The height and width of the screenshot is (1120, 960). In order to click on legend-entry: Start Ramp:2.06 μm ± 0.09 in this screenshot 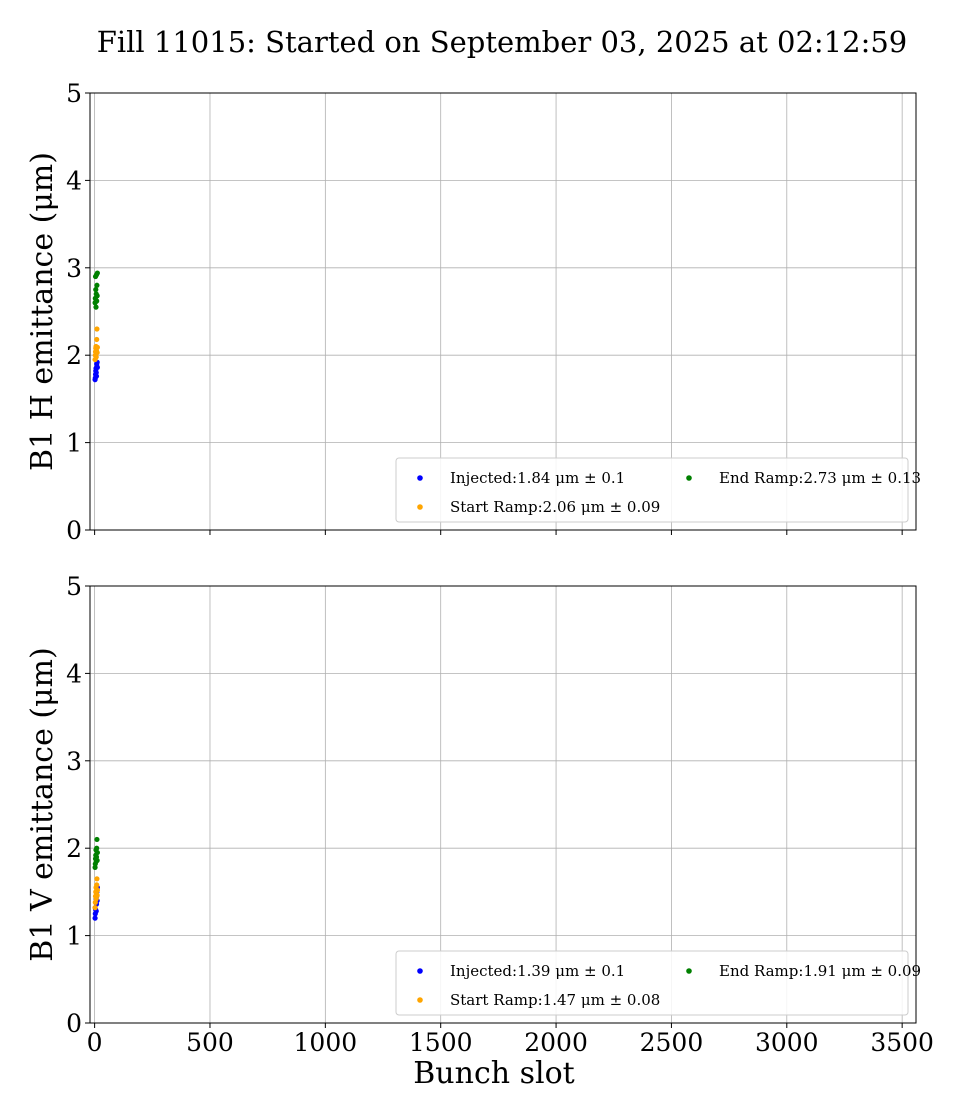, I will do `click(555, 507)`.